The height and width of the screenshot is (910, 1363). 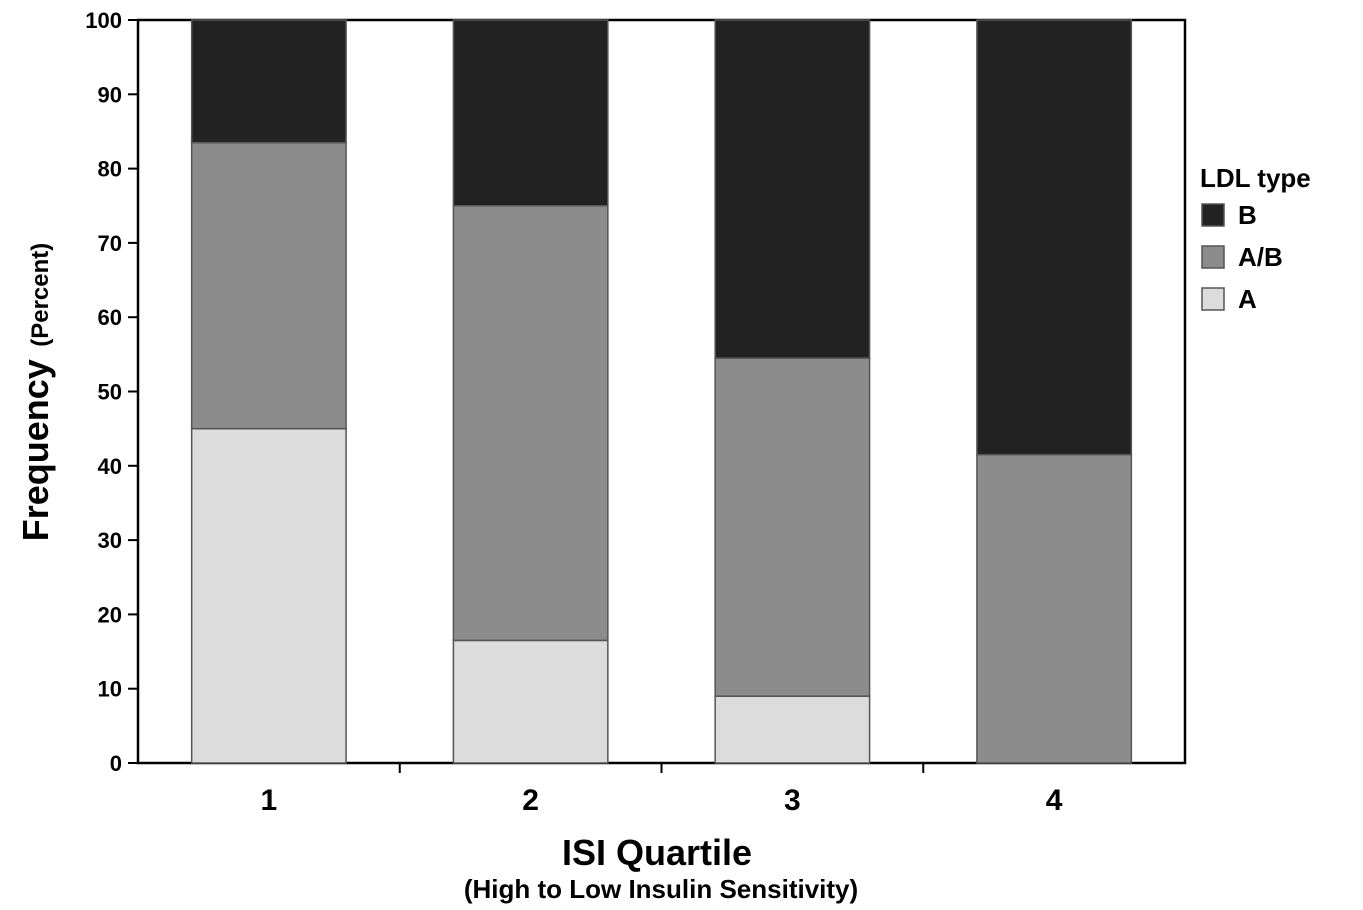 What do you see at coordinates (530, 423) in the screenshot?
I see `bar-segment-AB-q2` at bounding box center [530, 423].